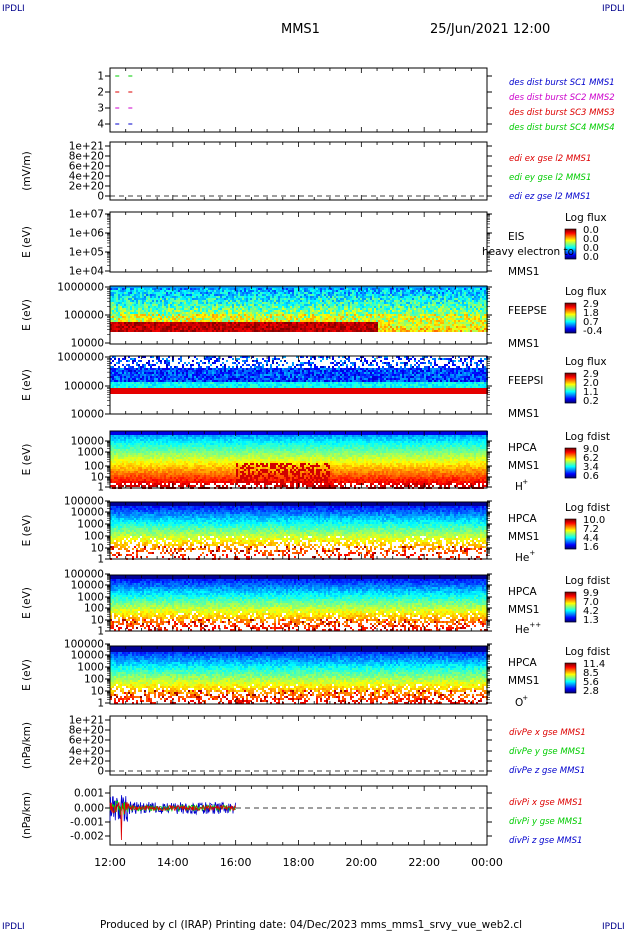  Describe the element at coordinates (173, 862) in the screenshot. I see `x-tick-label: 14:00` at that location.